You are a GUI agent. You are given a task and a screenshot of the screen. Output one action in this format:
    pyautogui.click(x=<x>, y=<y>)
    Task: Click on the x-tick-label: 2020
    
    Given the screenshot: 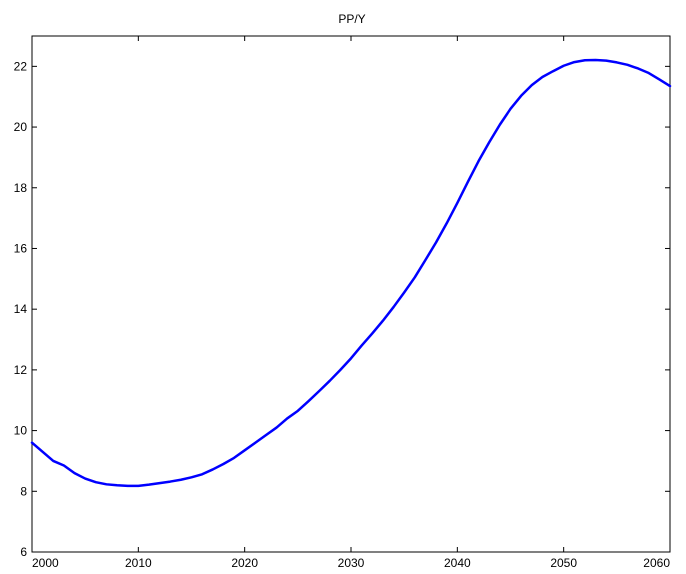 What is the action you would take?
    pyautogui.click(x=244, y=563)
    